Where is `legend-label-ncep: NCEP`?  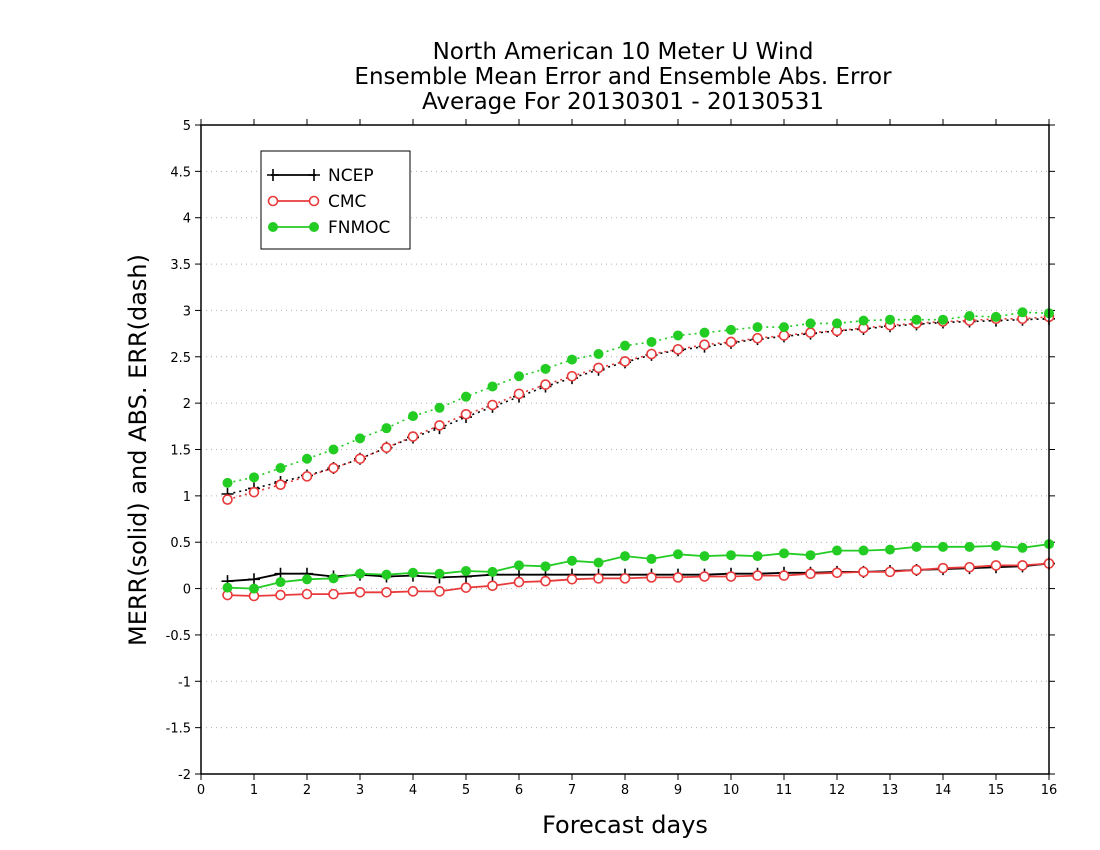
legend-label-ncep: NCEP is located at coordinates (351, 176).